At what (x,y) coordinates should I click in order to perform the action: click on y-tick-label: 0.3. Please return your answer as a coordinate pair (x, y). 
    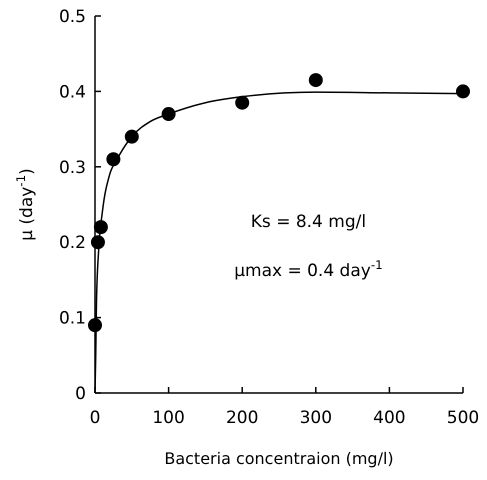
    Looking at the image, I should click on (72, 168).